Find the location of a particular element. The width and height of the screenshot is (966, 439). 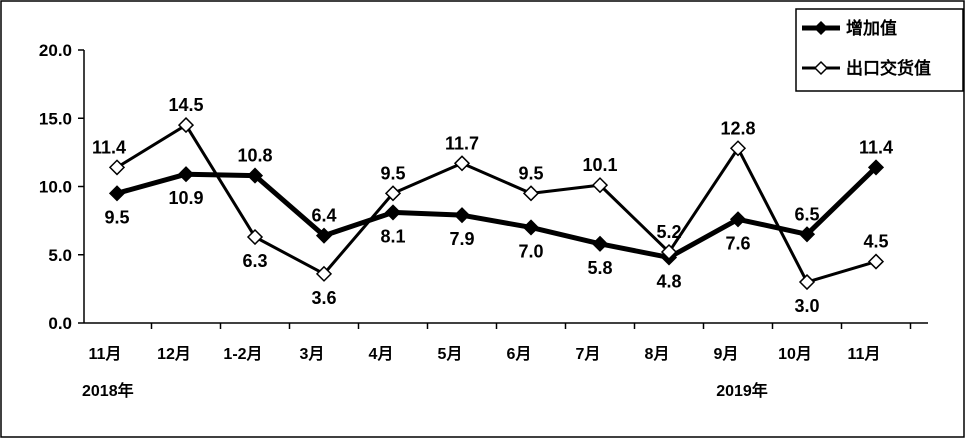

export-delivery-data-label: 14.5 is located at coordinates (185, 105).